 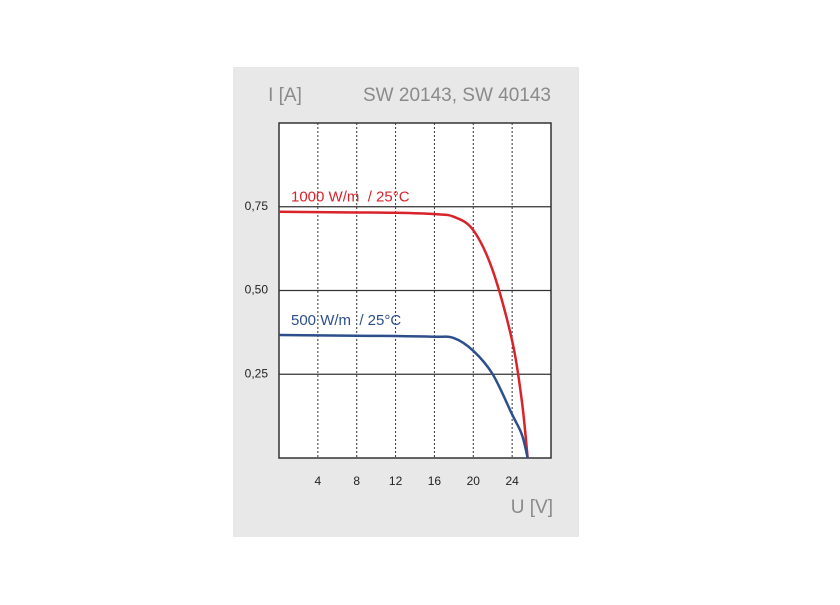 I want to click on x-tick-label: 16, so click(x=435, y=481).